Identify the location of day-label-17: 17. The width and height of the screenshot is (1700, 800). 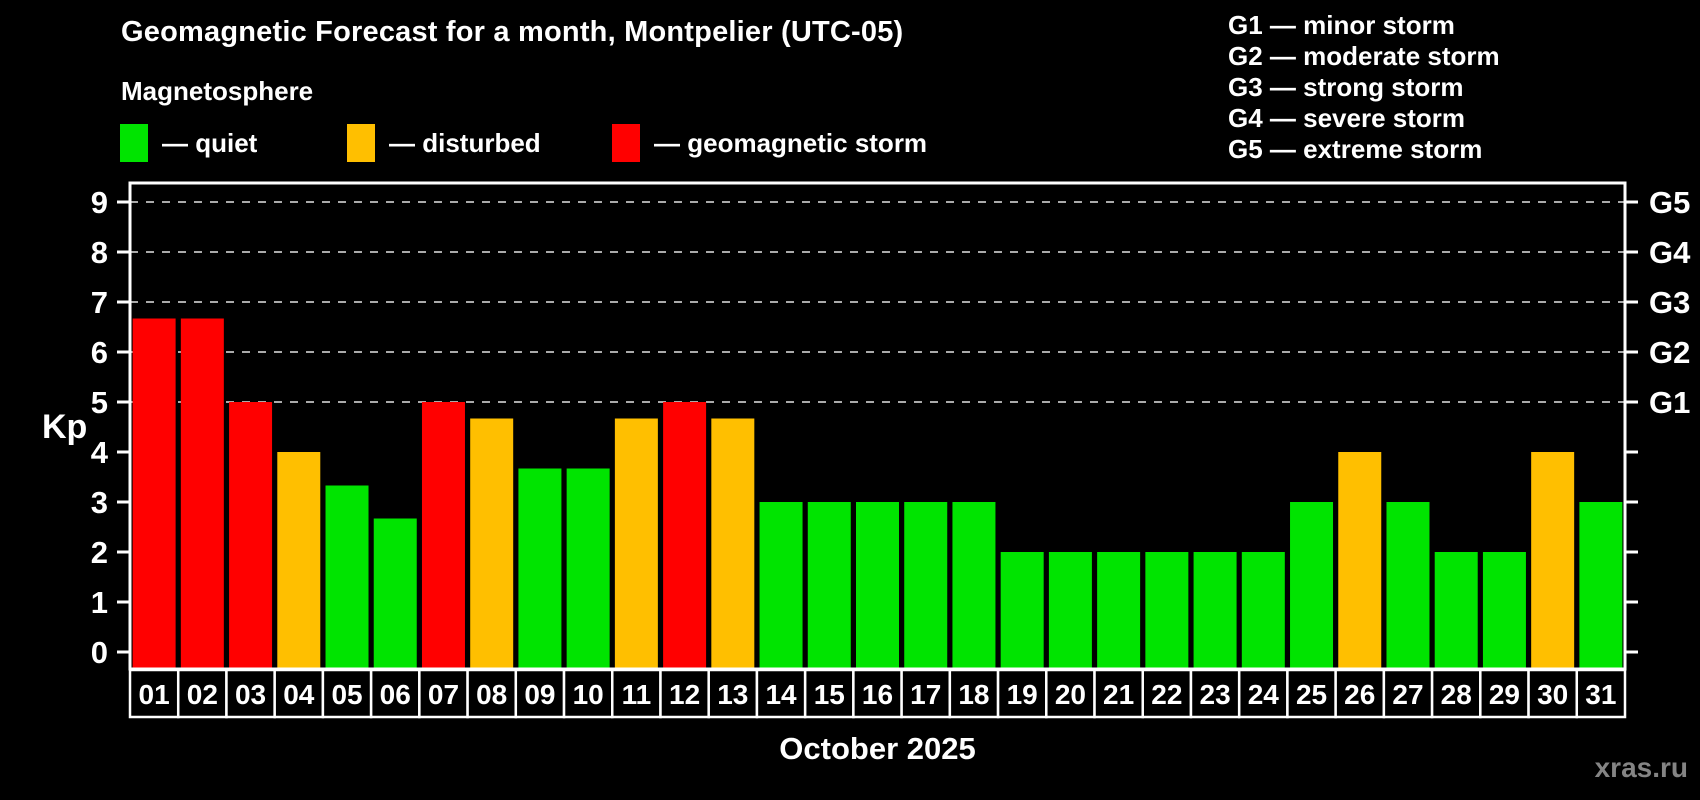
(925, 694).